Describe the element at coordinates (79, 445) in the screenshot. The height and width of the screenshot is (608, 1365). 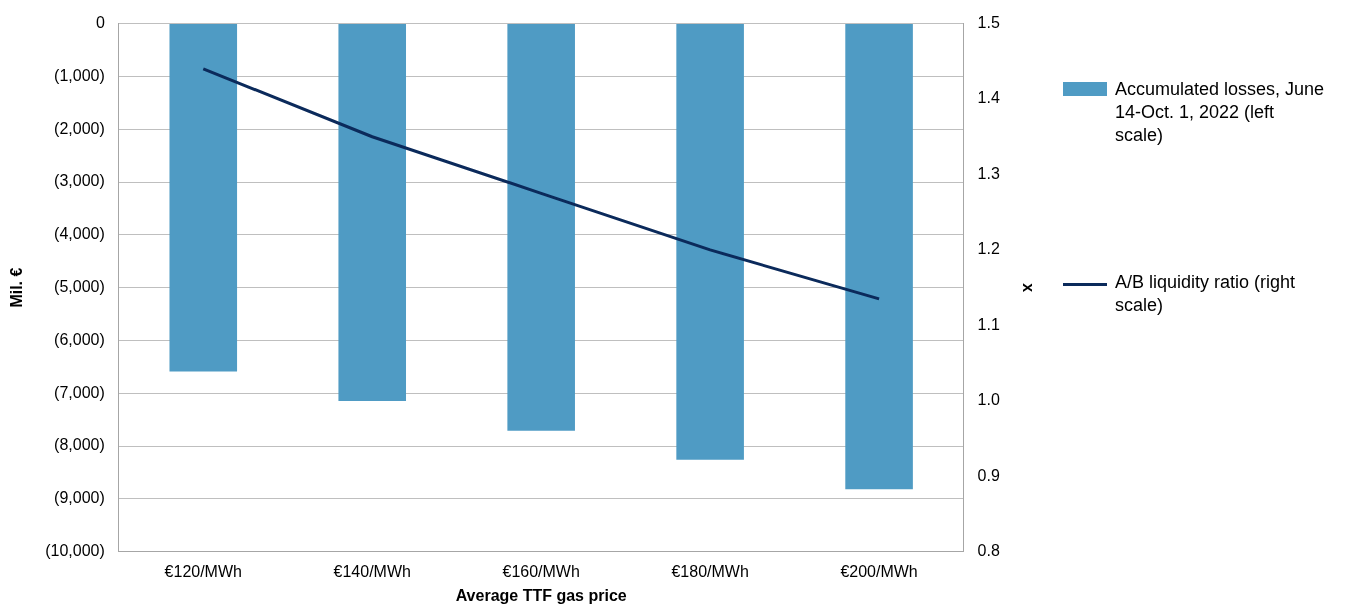
I see `y-tick-label: (8,000)` at that location.